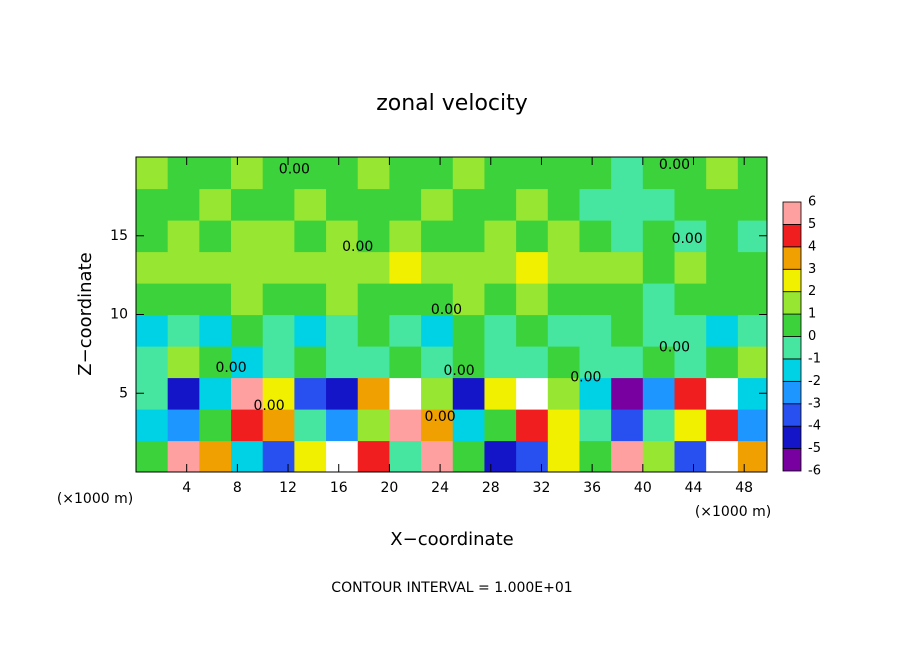  I want to click on y-tick-label: 15, so click(119, 236).